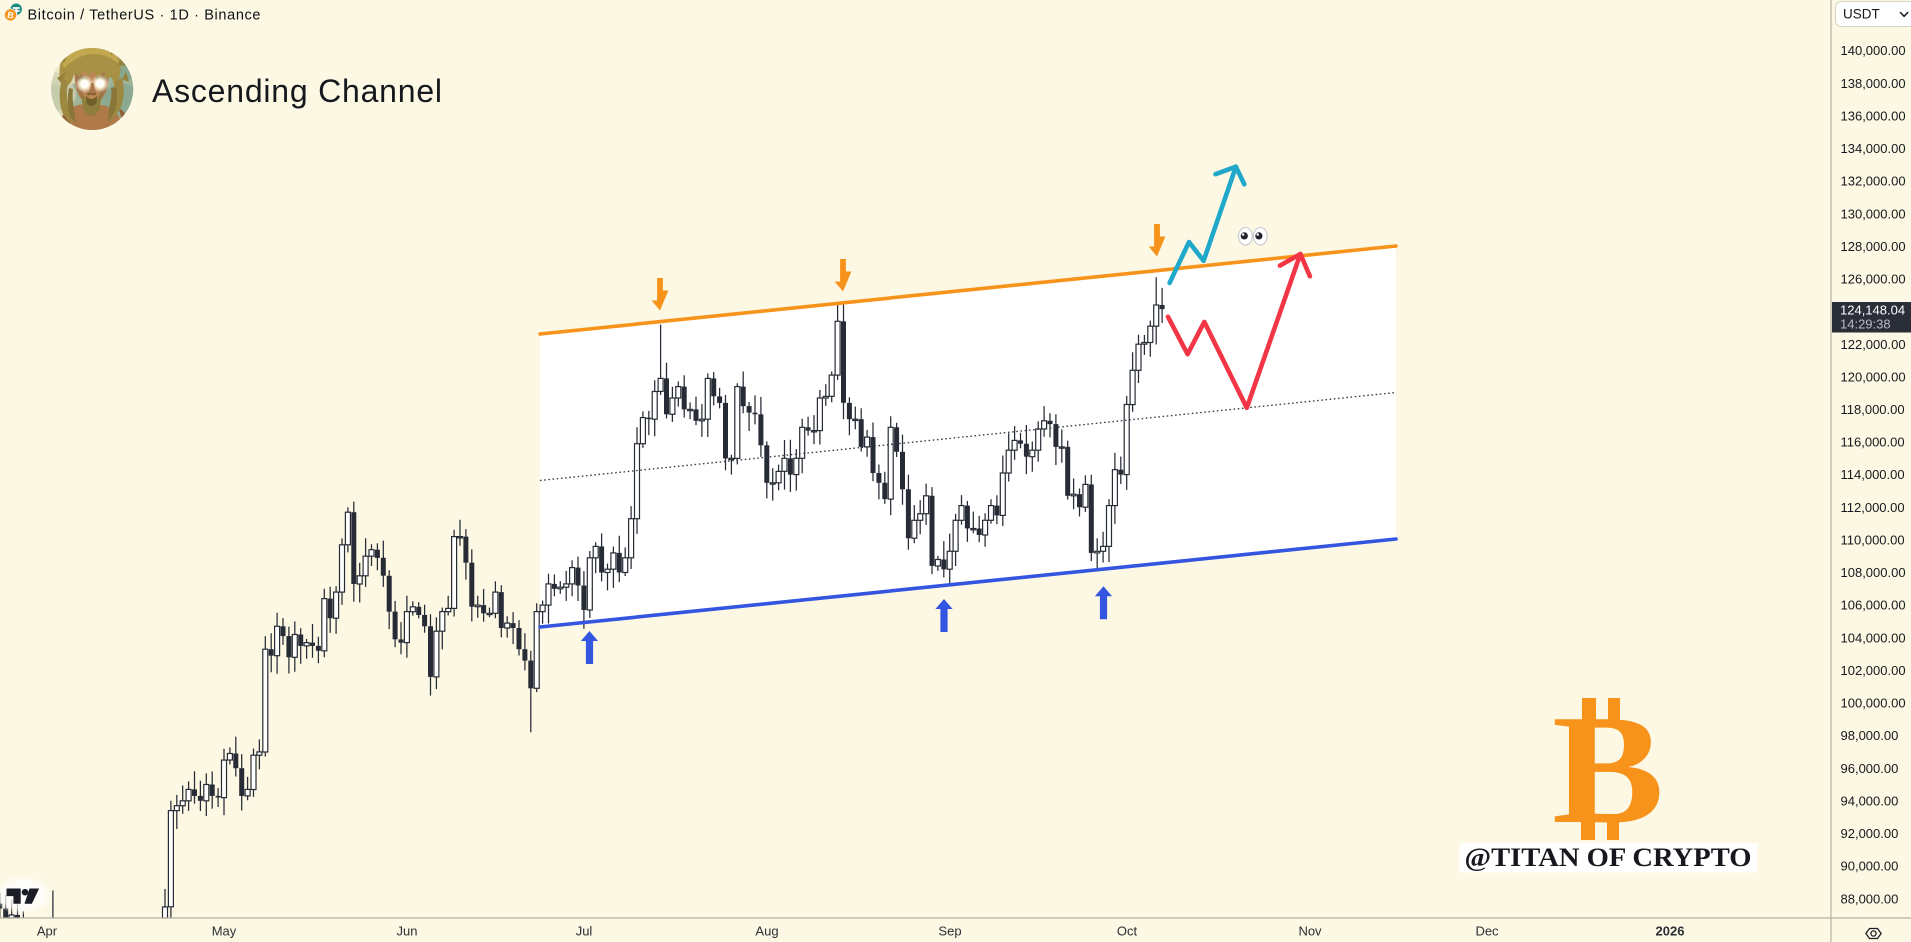 The width and height of the screenshot is (1911, 942). What do you see at coordinates (1873, 213) in the screenshot?
I see `svg-text: 130,000.00` at bounding box center [1873, 213].